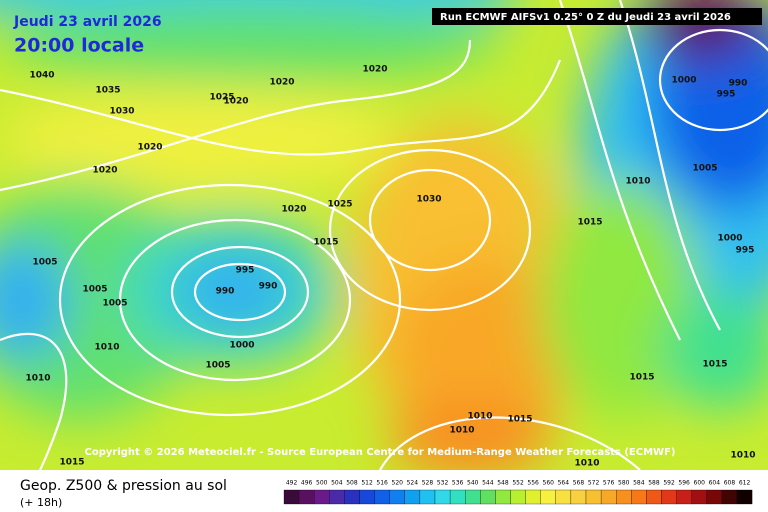 The image size is (768, 512). Describe the element at coordinates (87, 22) in the screenshot. I see `date-label: Jeudi 23 avril 2026` at that location.